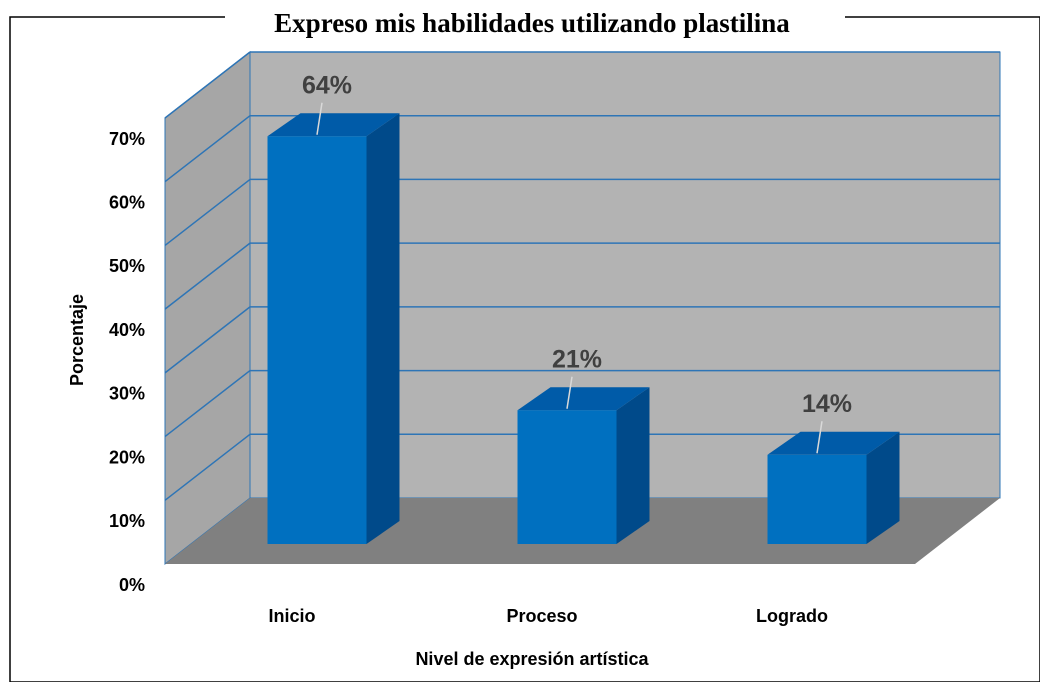 The height and width of the screenshot is (682, 1040). I want to click on y-tick-label: 50%, so click(127, 266).